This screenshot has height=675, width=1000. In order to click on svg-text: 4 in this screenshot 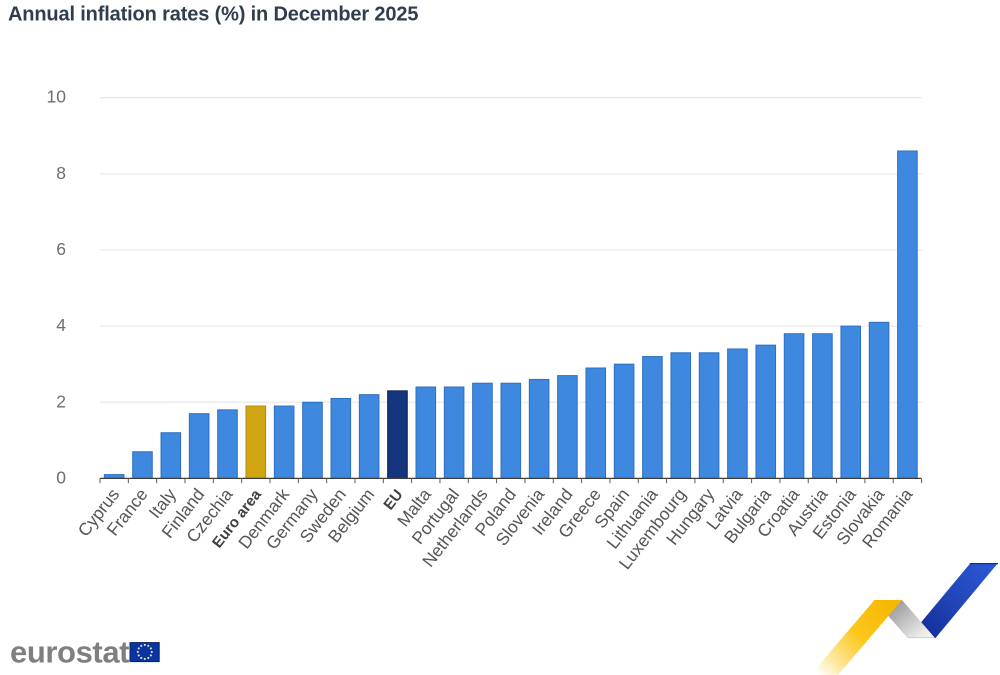, I will do `click(61, 325)`.